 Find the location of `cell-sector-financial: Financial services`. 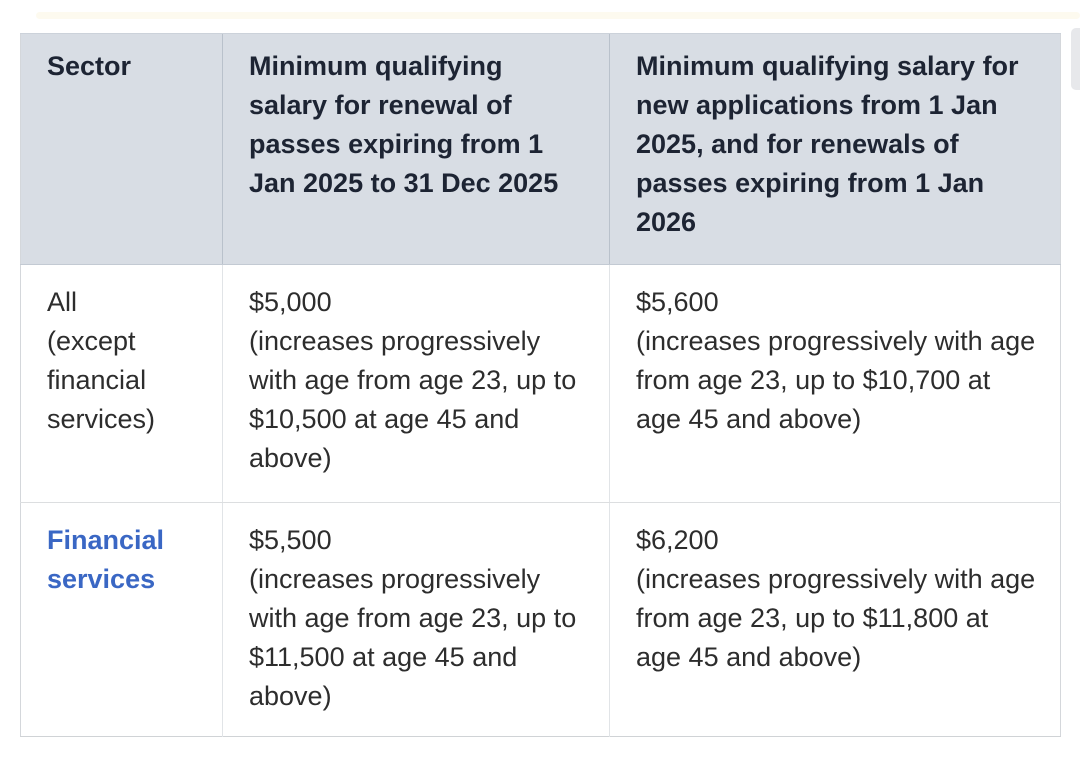

cell-sector-financial: Financial services is located at coordinates (122, 620).